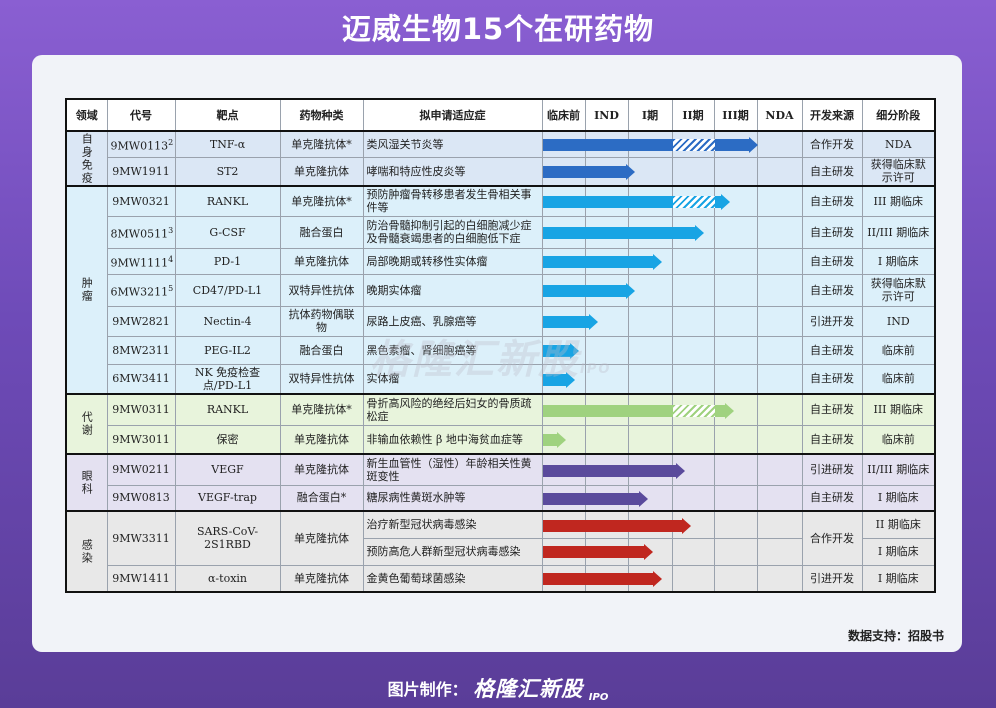  I want to click on code-cell: 9MW0813, so click(141, 498).